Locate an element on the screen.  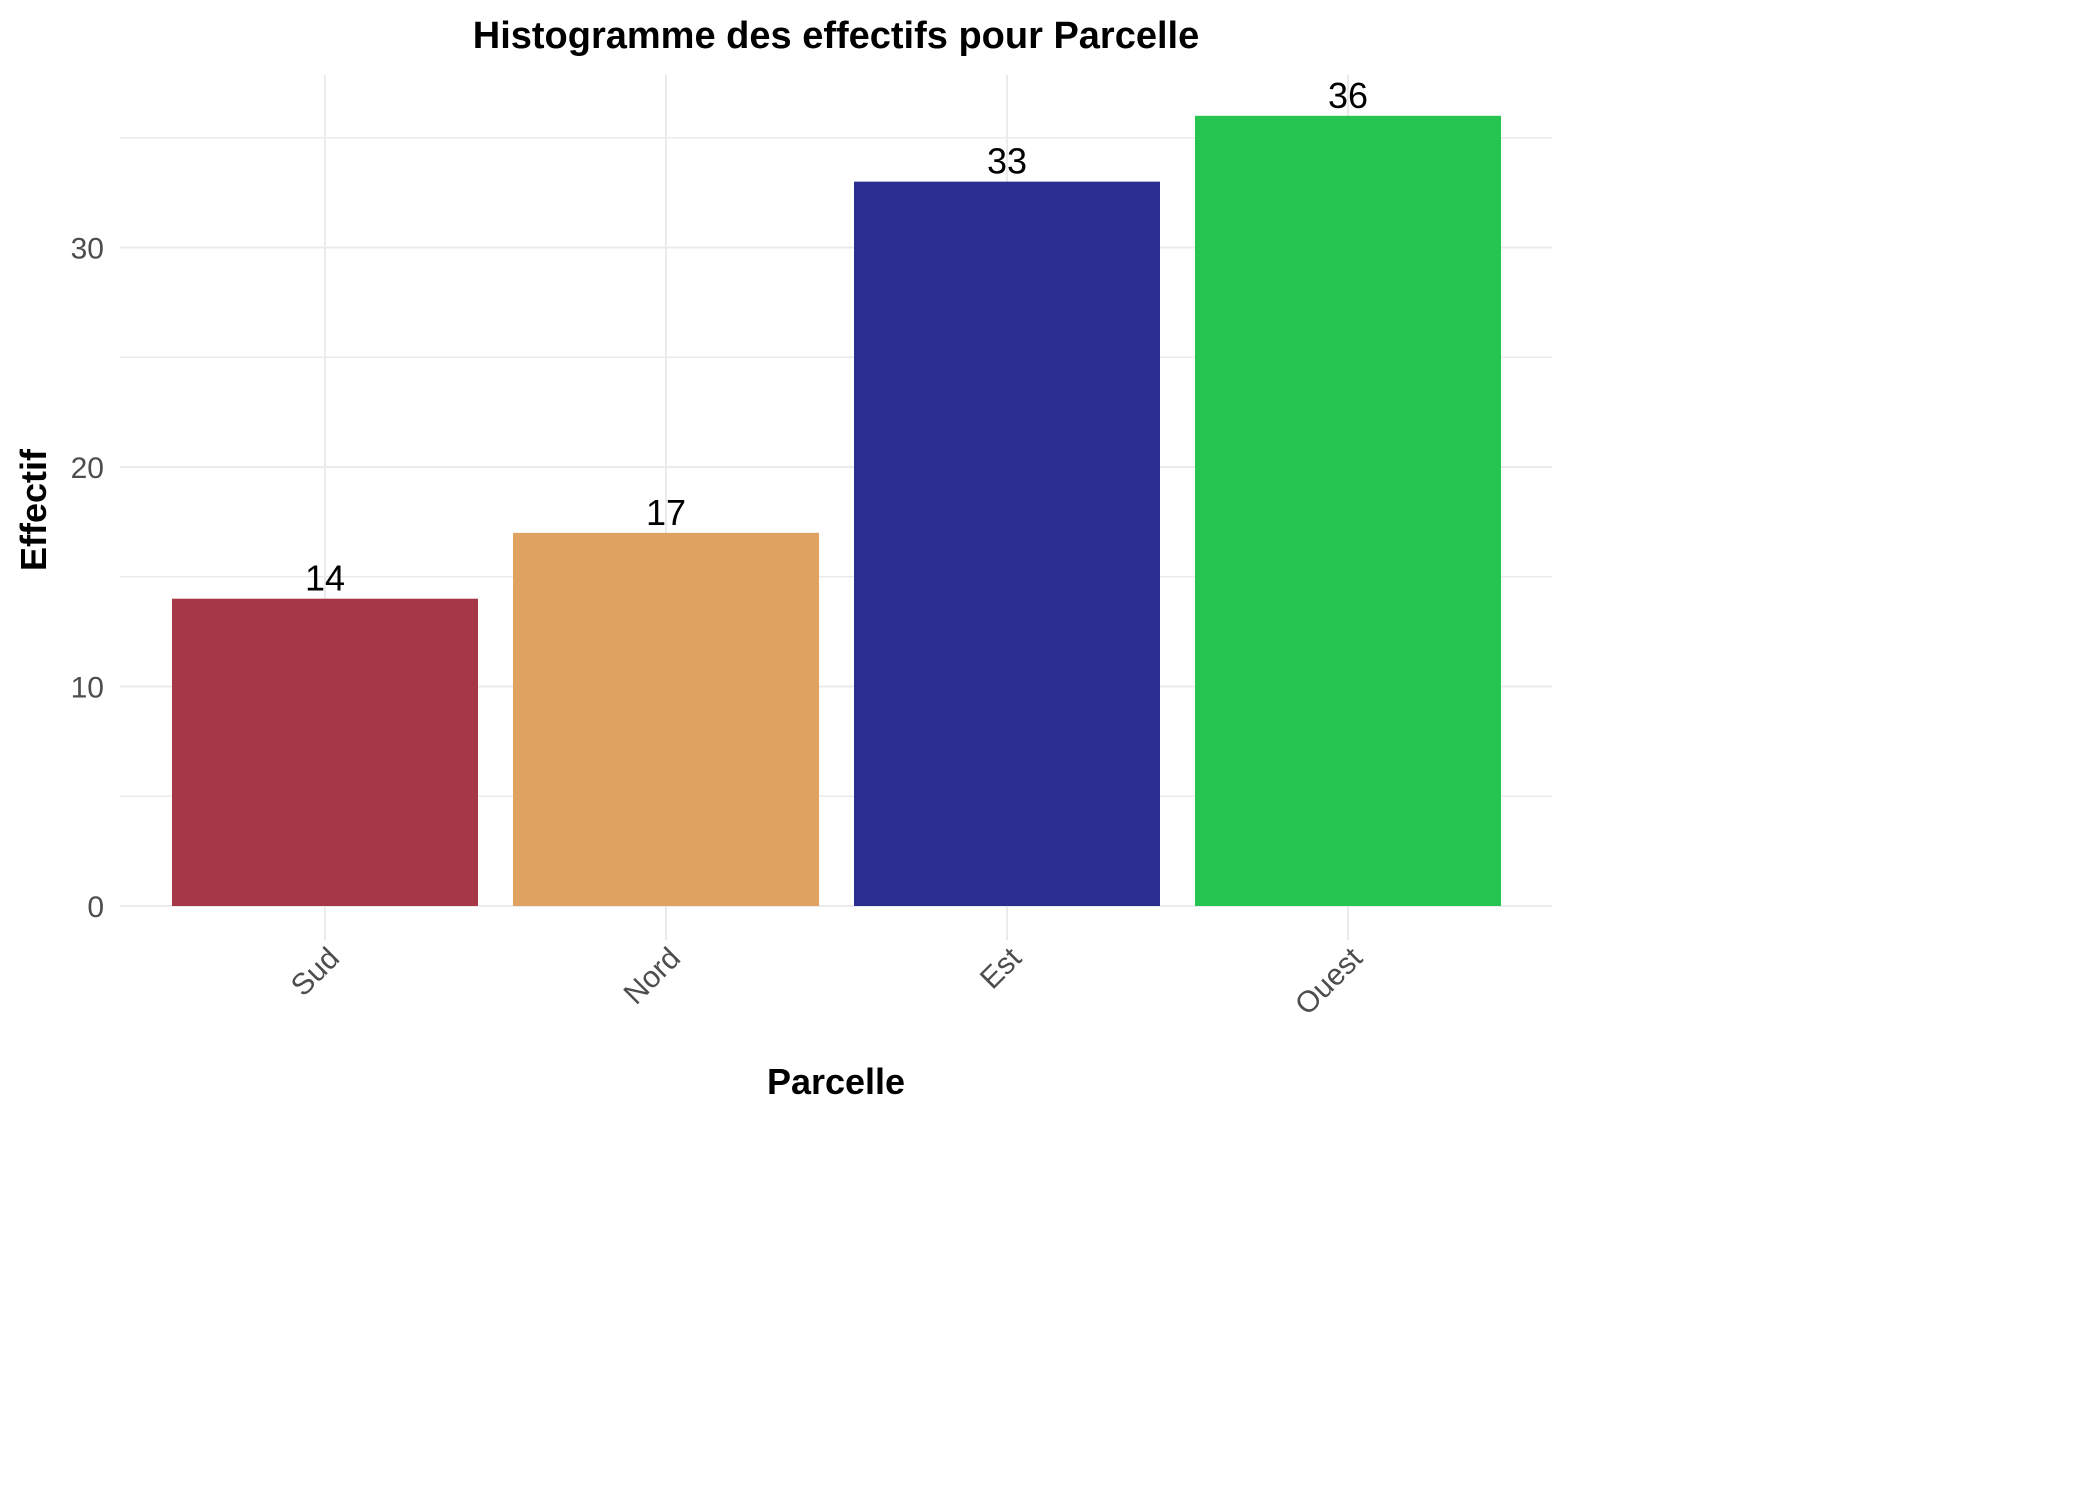
y-tick-label: 0 is located at coordinates (95, 907).